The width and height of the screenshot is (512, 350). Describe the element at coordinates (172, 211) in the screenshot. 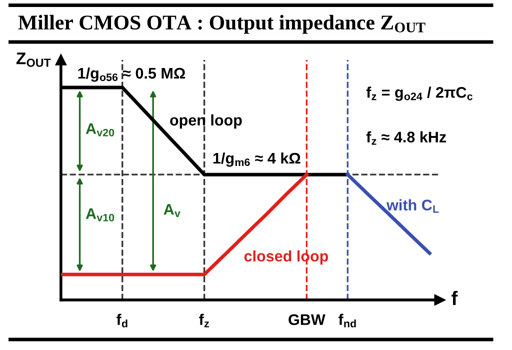

I see `annotation: A$_{v}$` at that location.